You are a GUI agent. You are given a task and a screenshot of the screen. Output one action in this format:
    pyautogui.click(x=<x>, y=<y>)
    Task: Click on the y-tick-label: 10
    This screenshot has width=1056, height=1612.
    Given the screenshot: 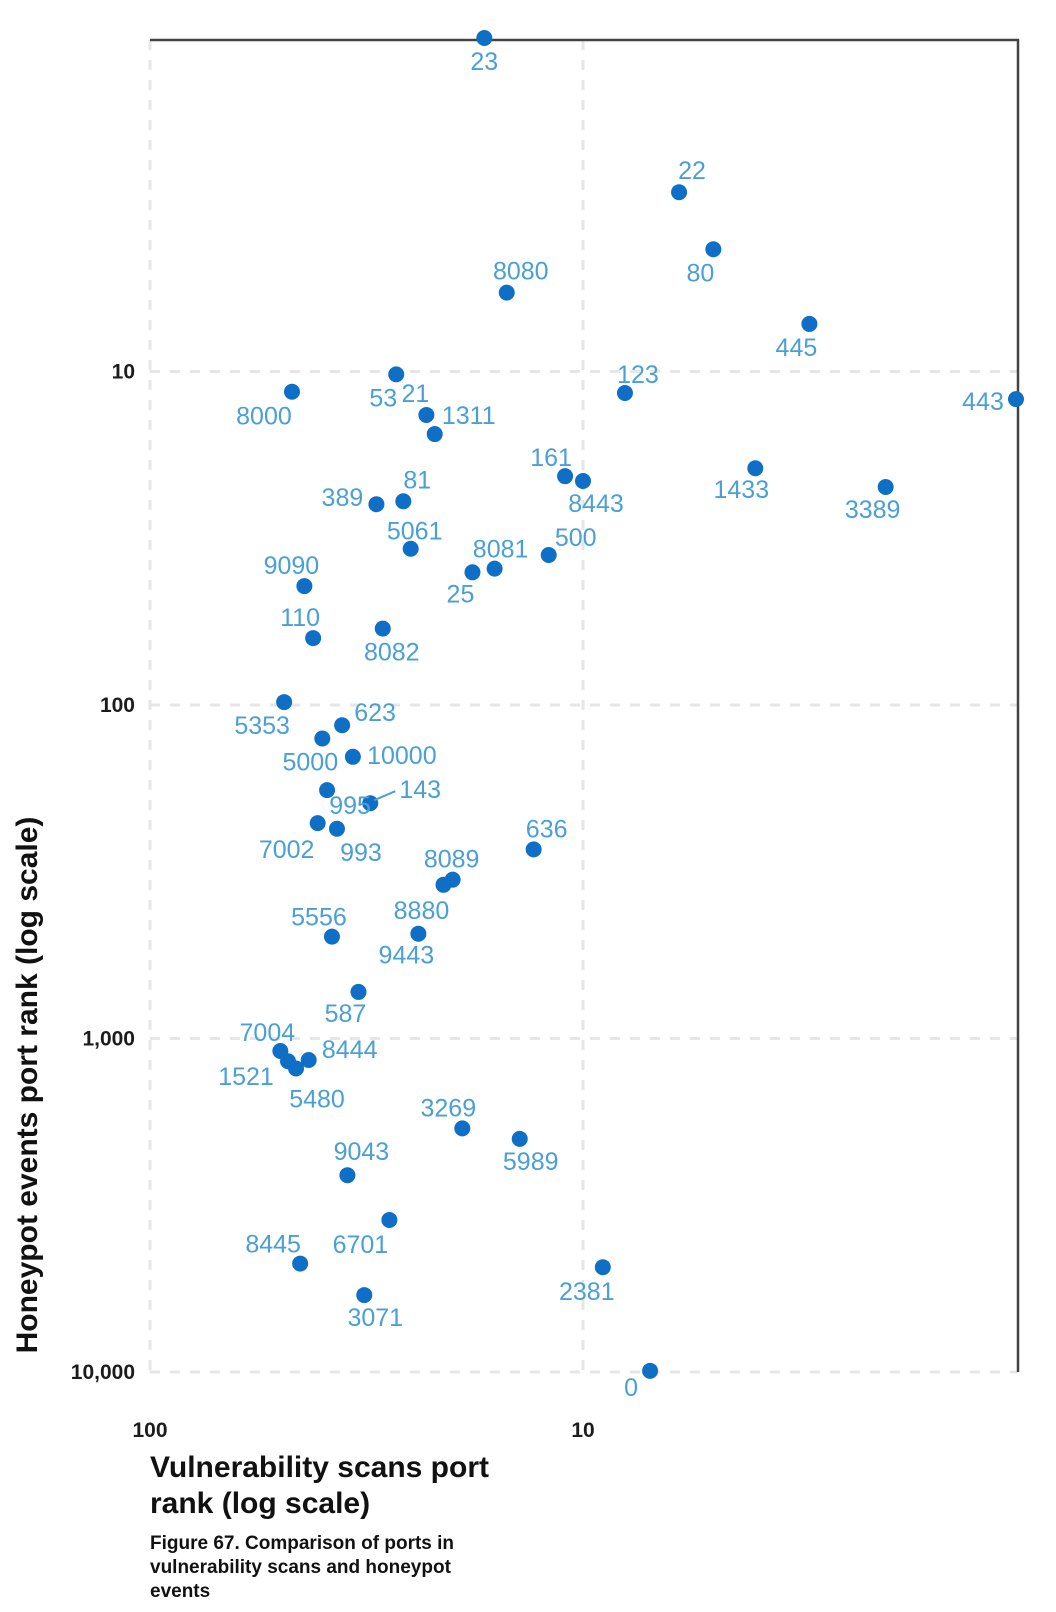 What is the action you would take?
    pyautogui.click(x=123, y=372)
    